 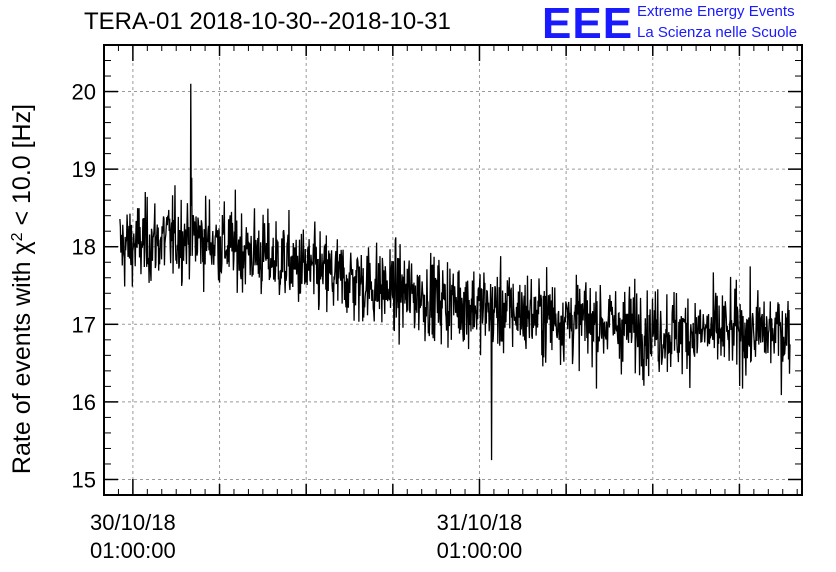 I want to click on y-tick-label: 18, so click(x=84, y=247).